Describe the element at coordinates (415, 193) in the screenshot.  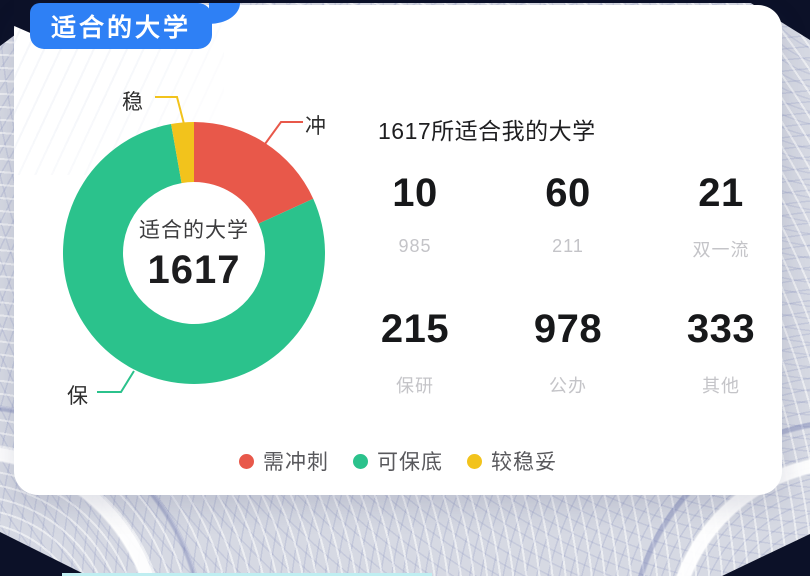
I see `stat-value: 10` at that location.